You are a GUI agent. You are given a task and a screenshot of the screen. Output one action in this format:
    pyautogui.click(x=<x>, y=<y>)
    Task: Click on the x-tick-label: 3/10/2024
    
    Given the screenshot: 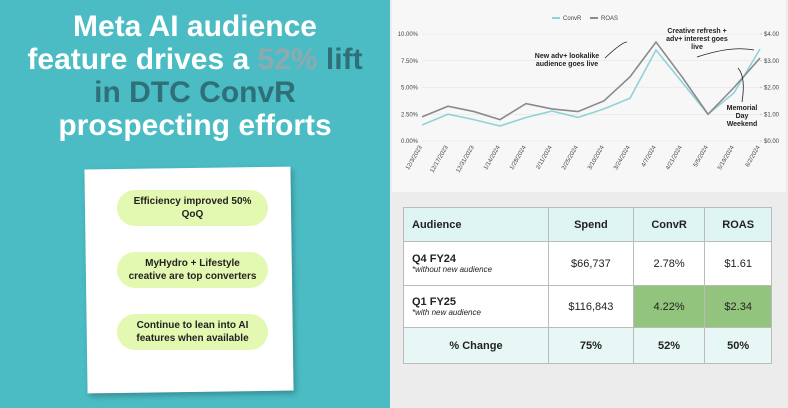 What is the action you would take?
    pyautogui.click(x=596, y=157)
    